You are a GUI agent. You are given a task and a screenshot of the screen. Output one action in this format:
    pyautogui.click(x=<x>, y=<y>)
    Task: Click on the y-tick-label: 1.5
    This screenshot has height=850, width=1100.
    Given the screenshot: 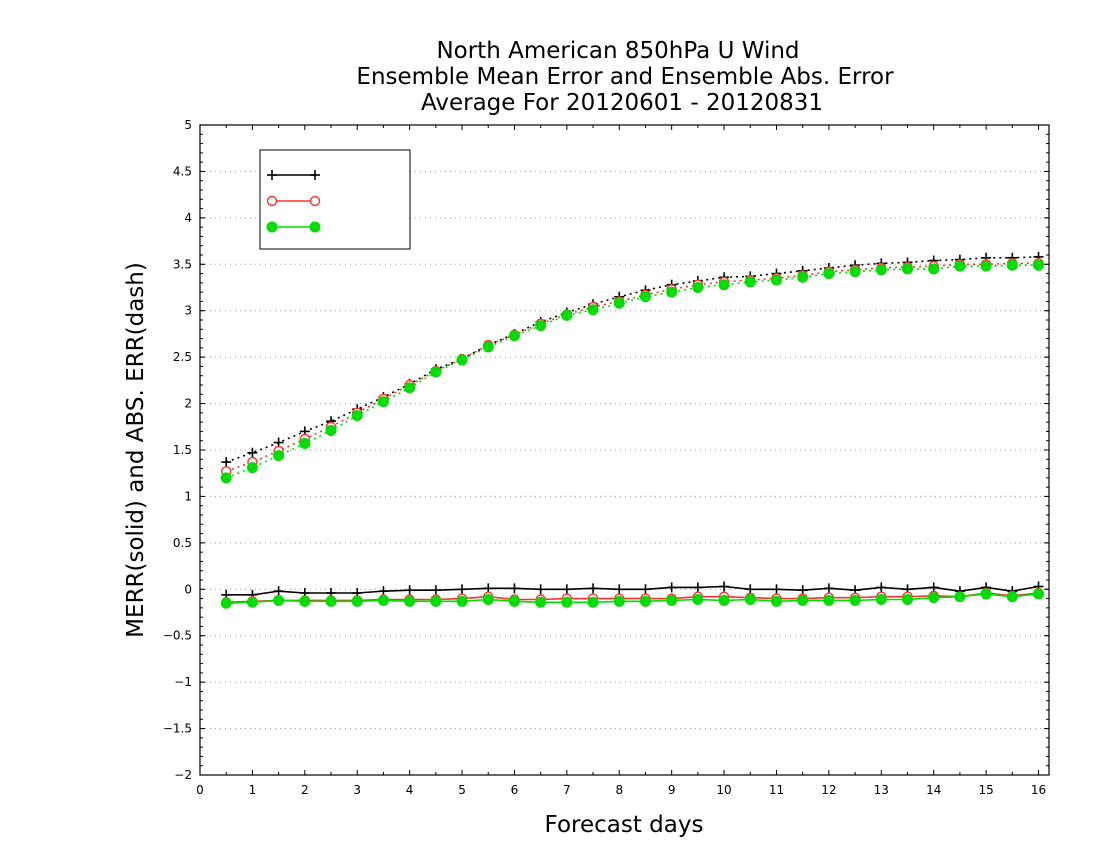 What is the action you would take?
    pyautogui.click(x=182, y=450)
    